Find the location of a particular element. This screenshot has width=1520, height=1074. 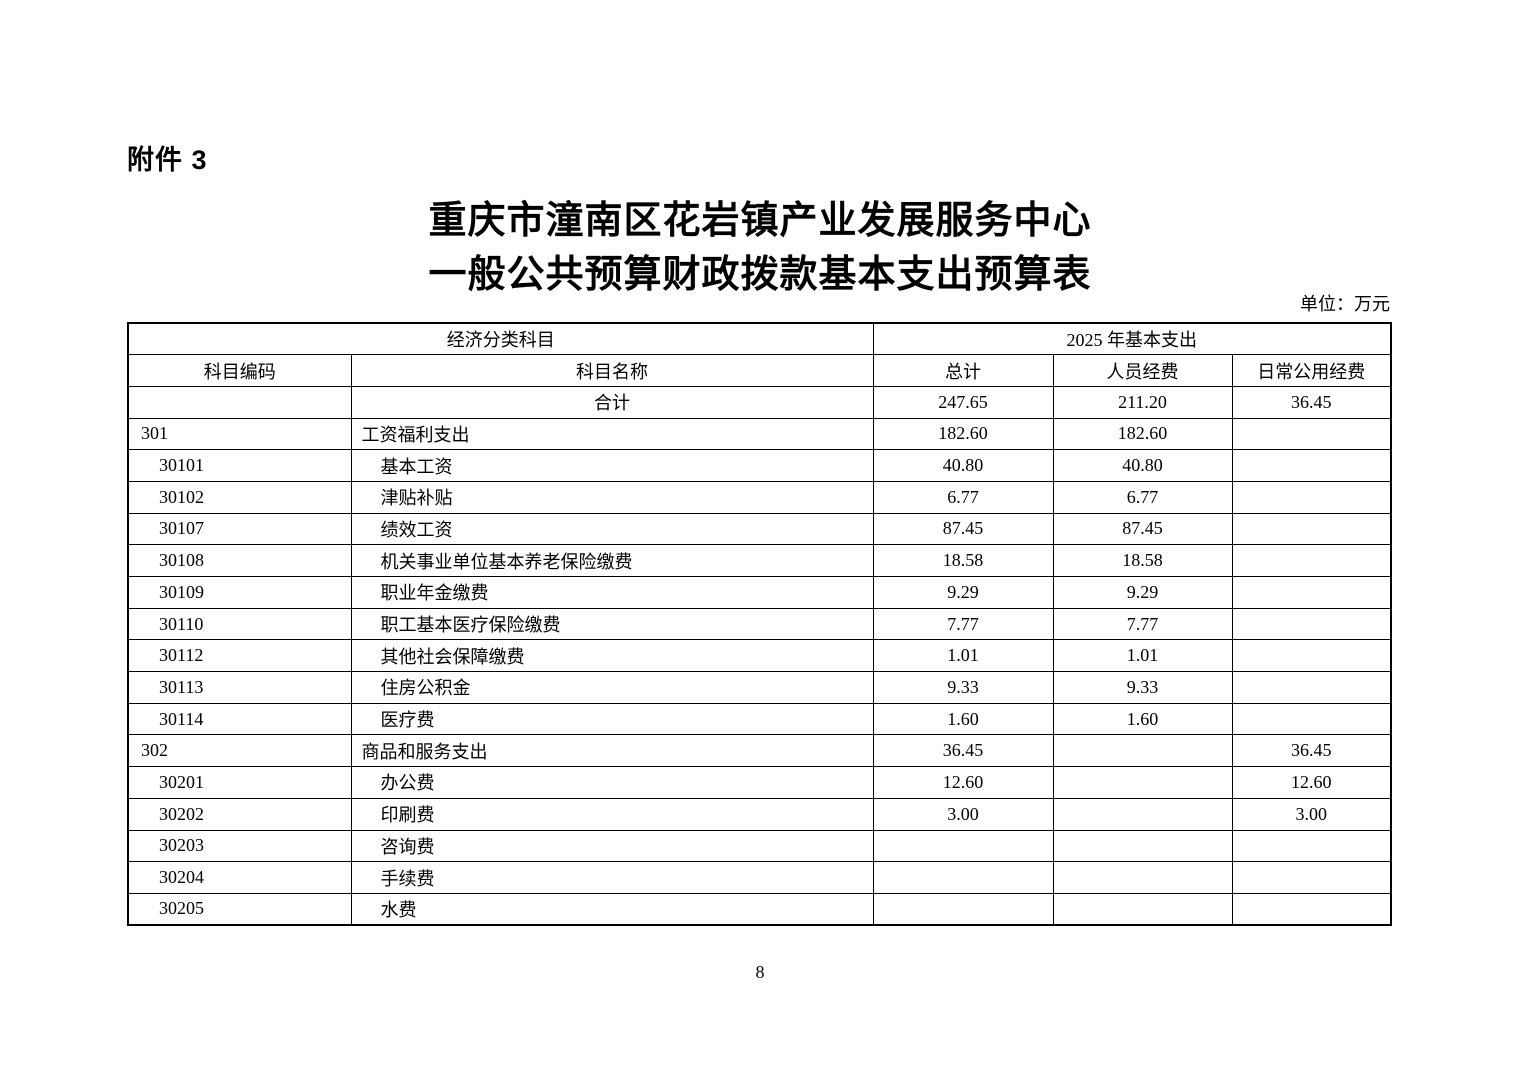

cell-subject-name: 基本工资 is located at coordinates (612, 465).